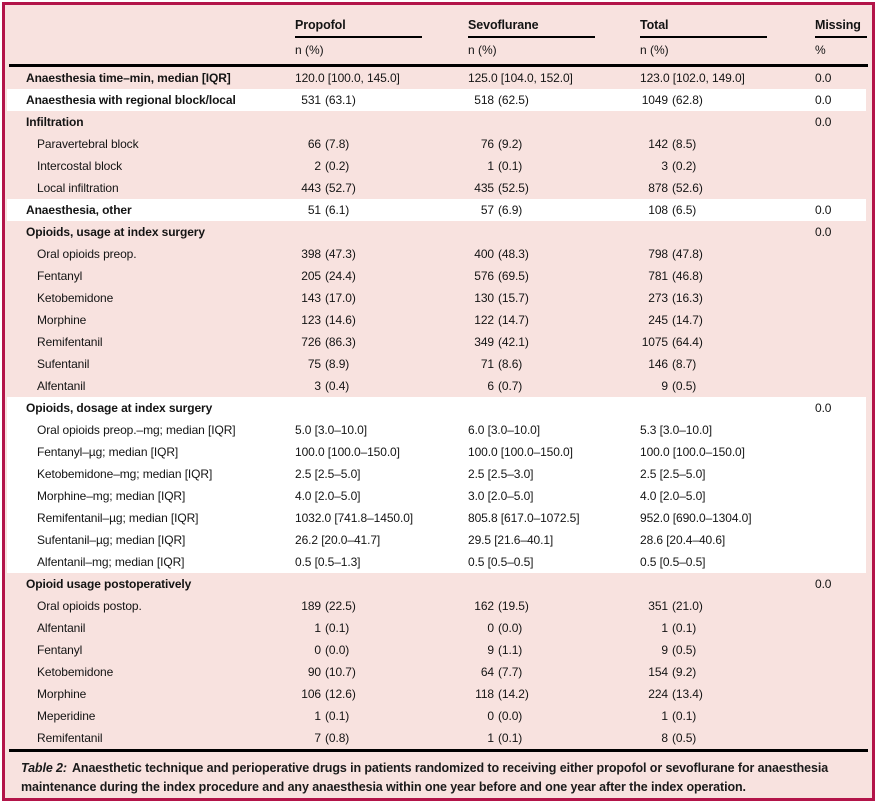 The height and width of the screenshot is (805, 881). I want to click on percentage: (24.4), so click(340, 276).